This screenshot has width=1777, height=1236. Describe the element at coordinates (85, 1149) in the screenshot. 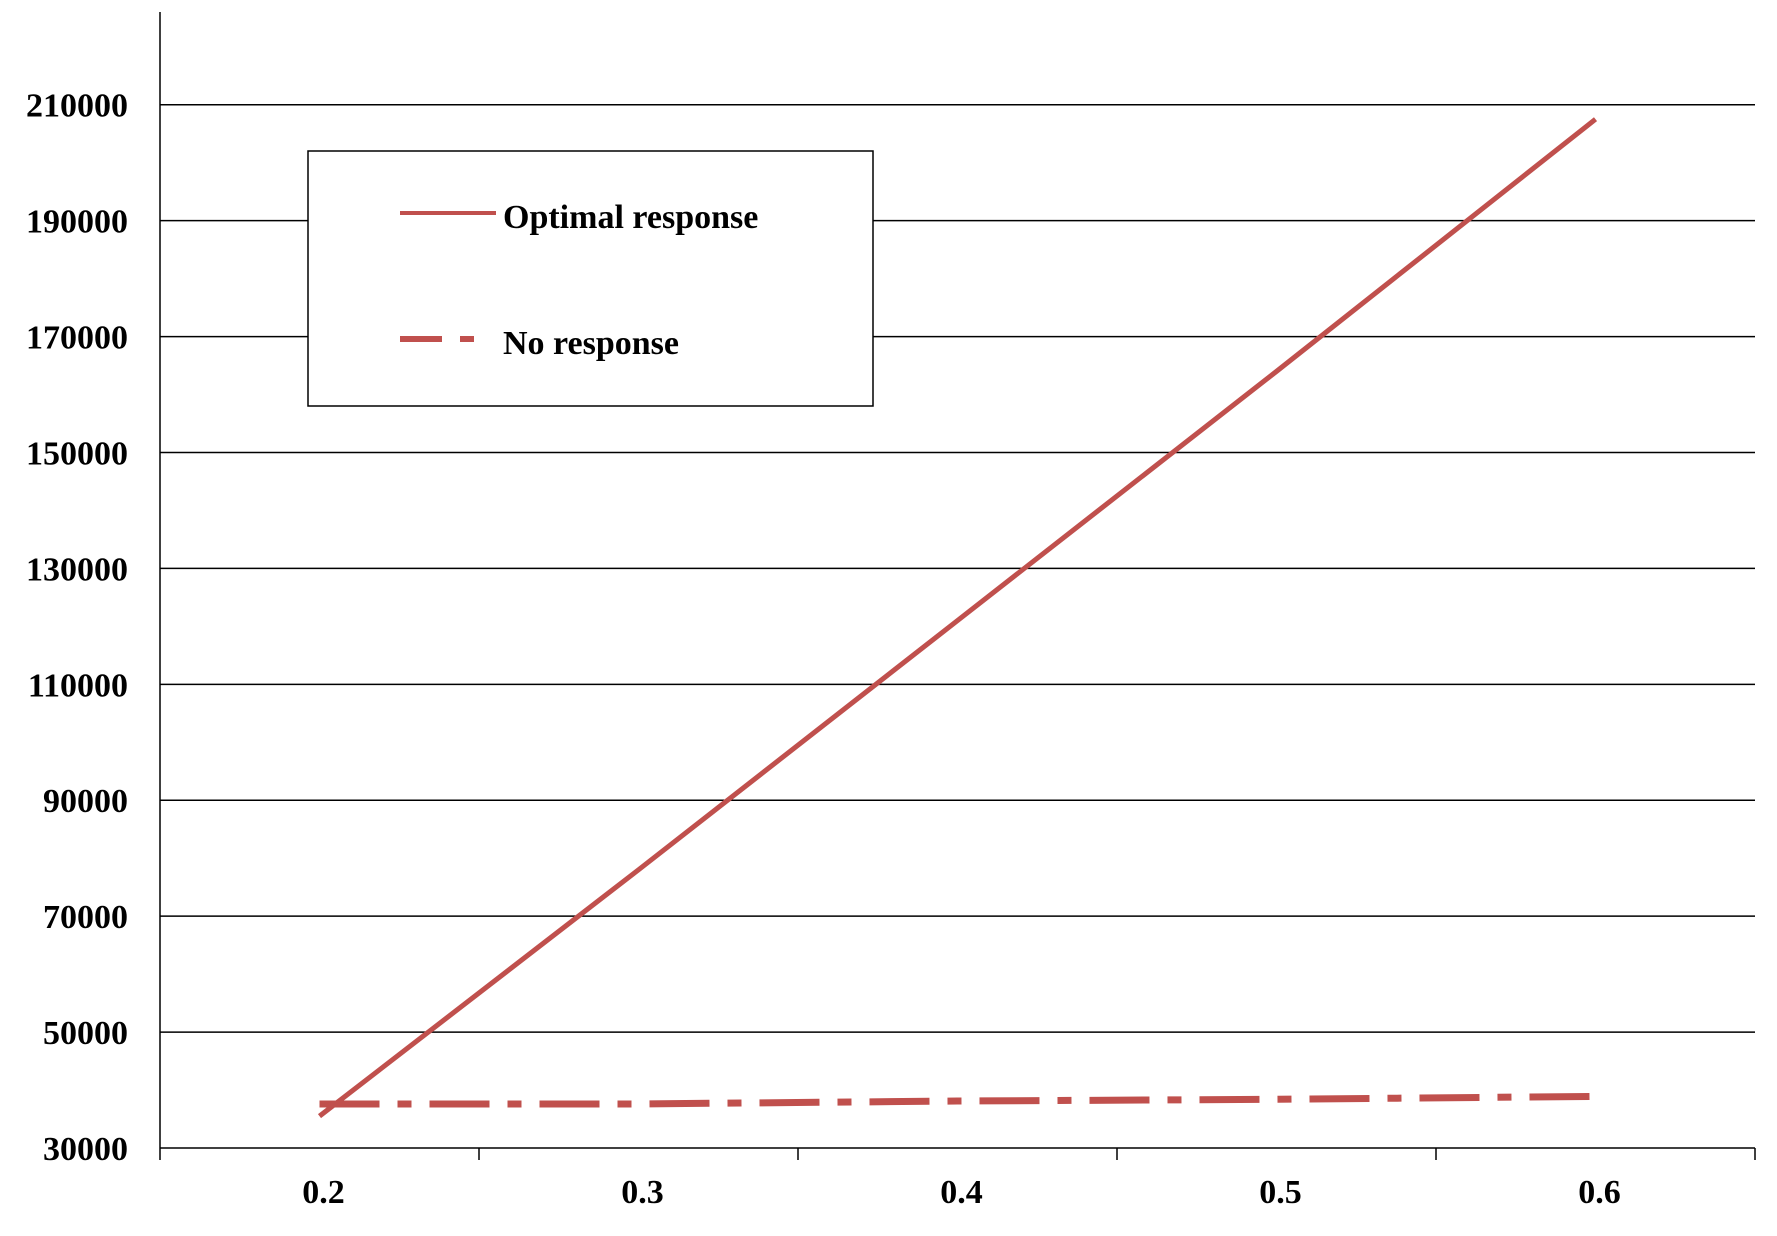

I see `y-tick-label-30000: 30000` at that location.